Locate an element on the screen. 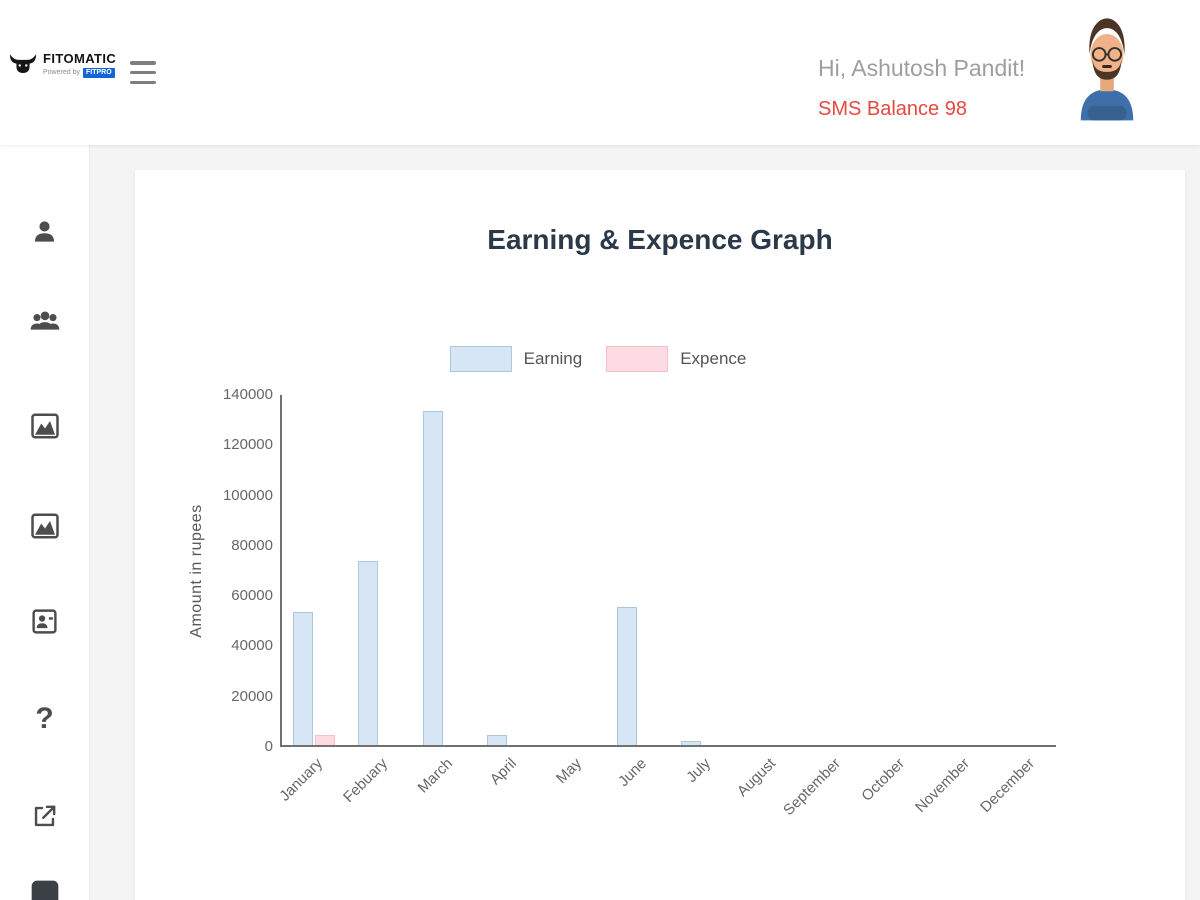 The width and height of the screenshot is (1200, 900). external-link-icon is located at coordinates (45, 815).